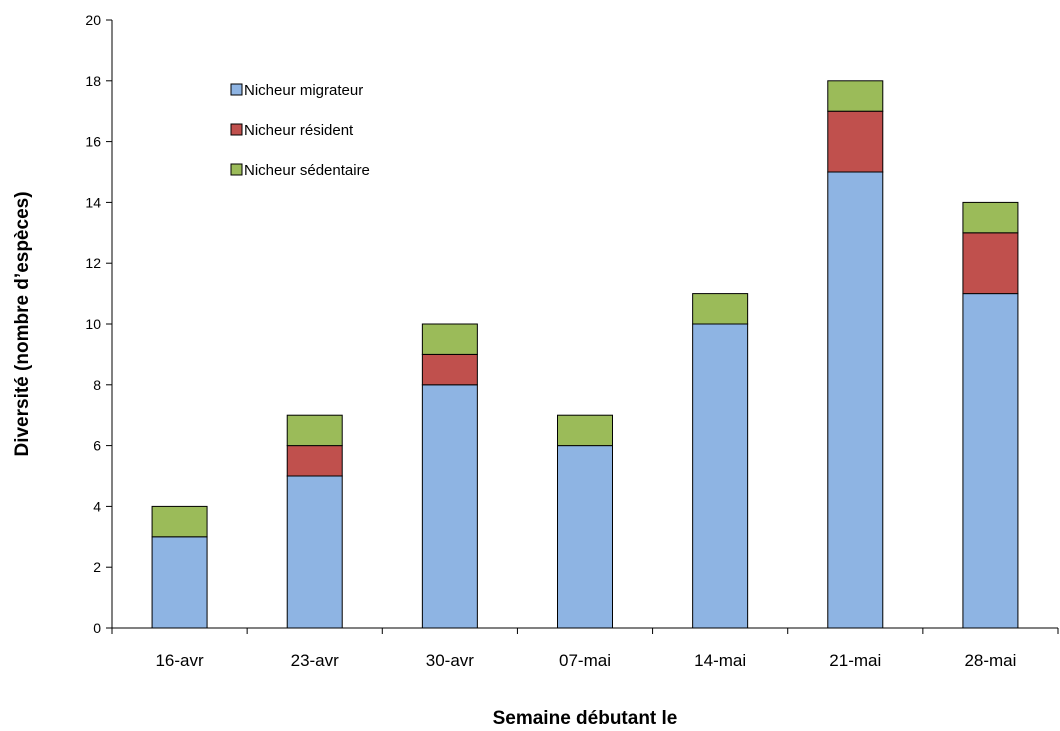  What do you see at coordinates (97, 628) in the screenshot?
I see `y-tick-label: 0` at bounding box center [97, 628].